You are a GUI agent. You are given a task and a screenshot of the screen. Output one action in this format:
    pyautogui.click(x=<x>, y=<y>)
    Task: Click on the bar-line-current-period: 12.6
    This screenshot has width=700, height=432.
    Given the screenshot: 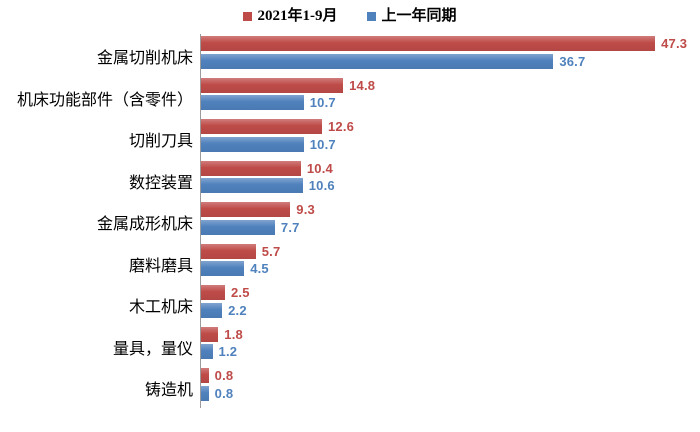 What is the action you would take?
    pyautogui.click(x=446, y=126)
    